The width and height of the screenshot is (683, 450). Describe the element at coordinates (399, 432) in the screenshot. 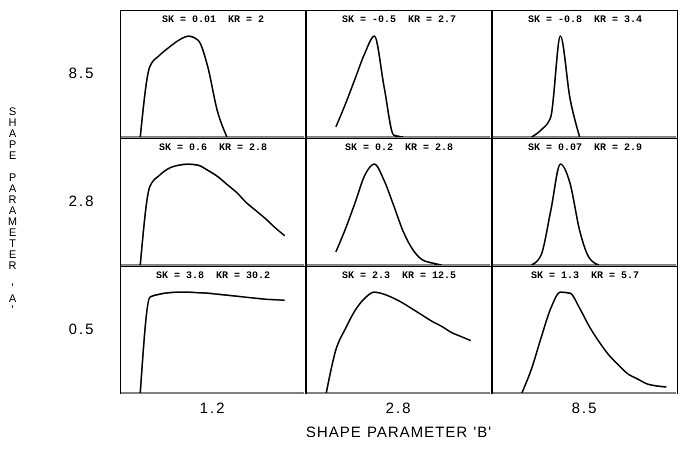

I see `text: SHAPE PARAMETER 'B'` at that location.